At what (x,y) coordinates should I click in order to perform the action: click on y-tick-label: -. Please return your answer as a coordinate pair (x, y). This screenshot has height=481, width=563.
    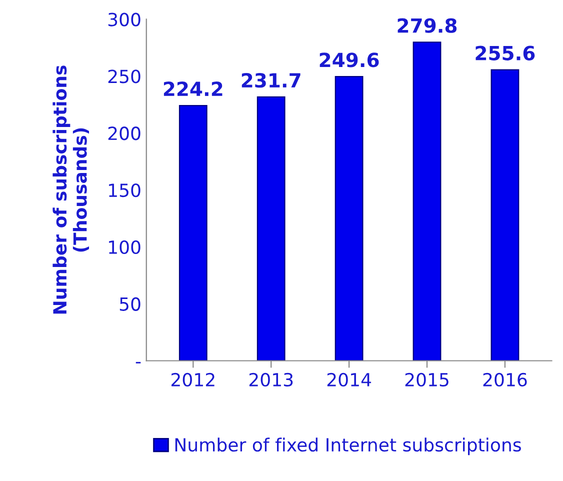
    Looking at the image, I should click on (138, 363).